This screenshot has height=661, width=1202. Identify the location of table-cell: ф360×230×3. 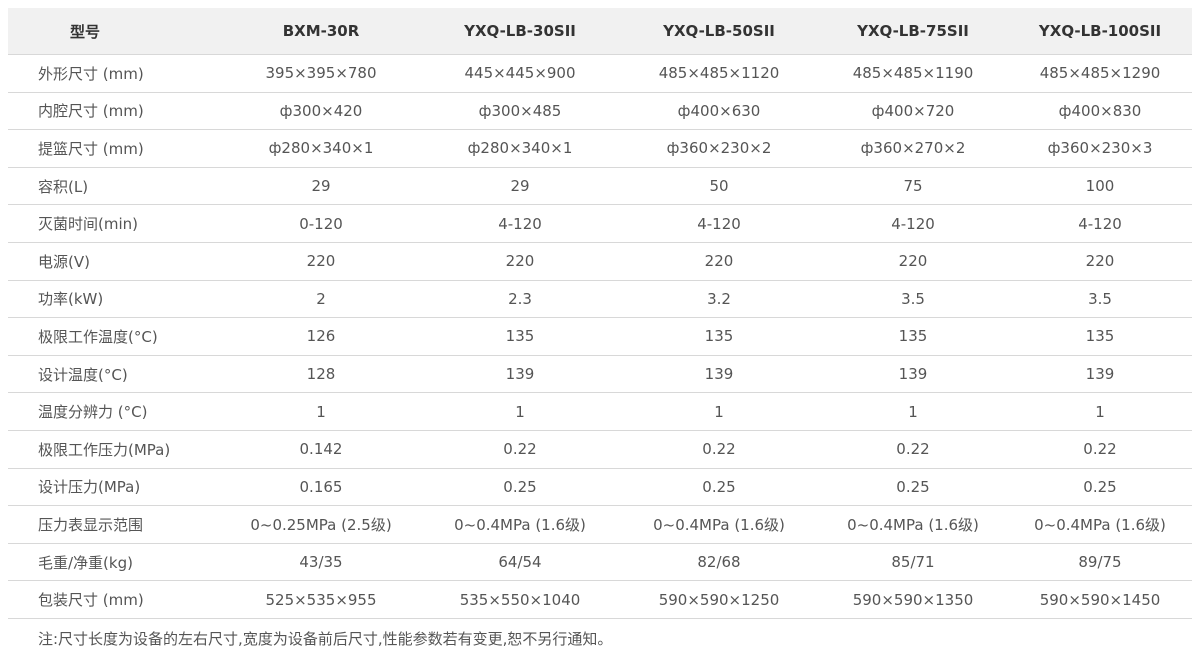
(1100, 148).